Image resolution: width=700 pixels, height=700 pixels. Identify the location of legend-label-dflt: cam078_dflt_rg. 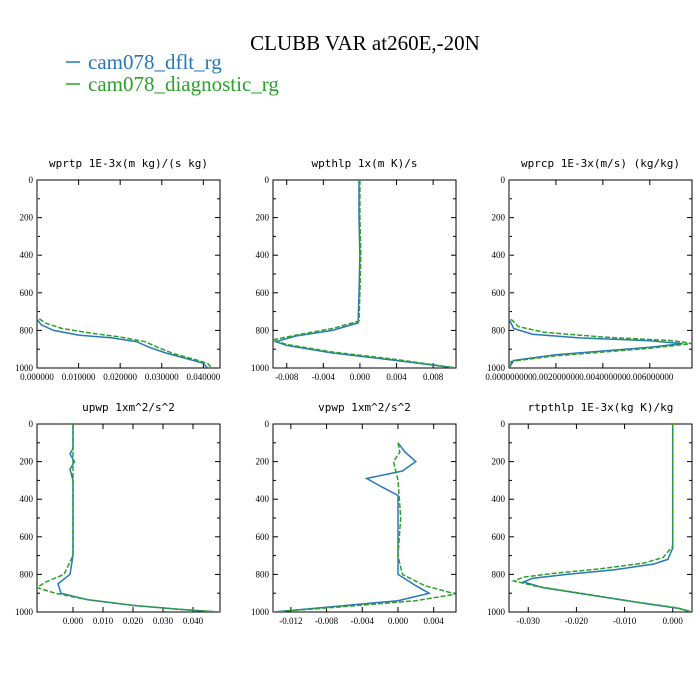
(155, 62).